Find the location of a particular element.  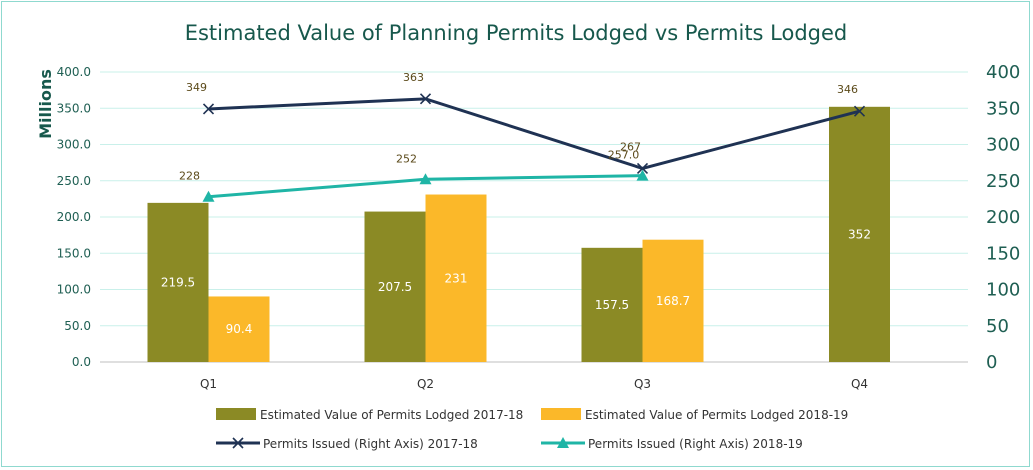

left-tick-label: 400.0 is located at coordinates (74, 72).